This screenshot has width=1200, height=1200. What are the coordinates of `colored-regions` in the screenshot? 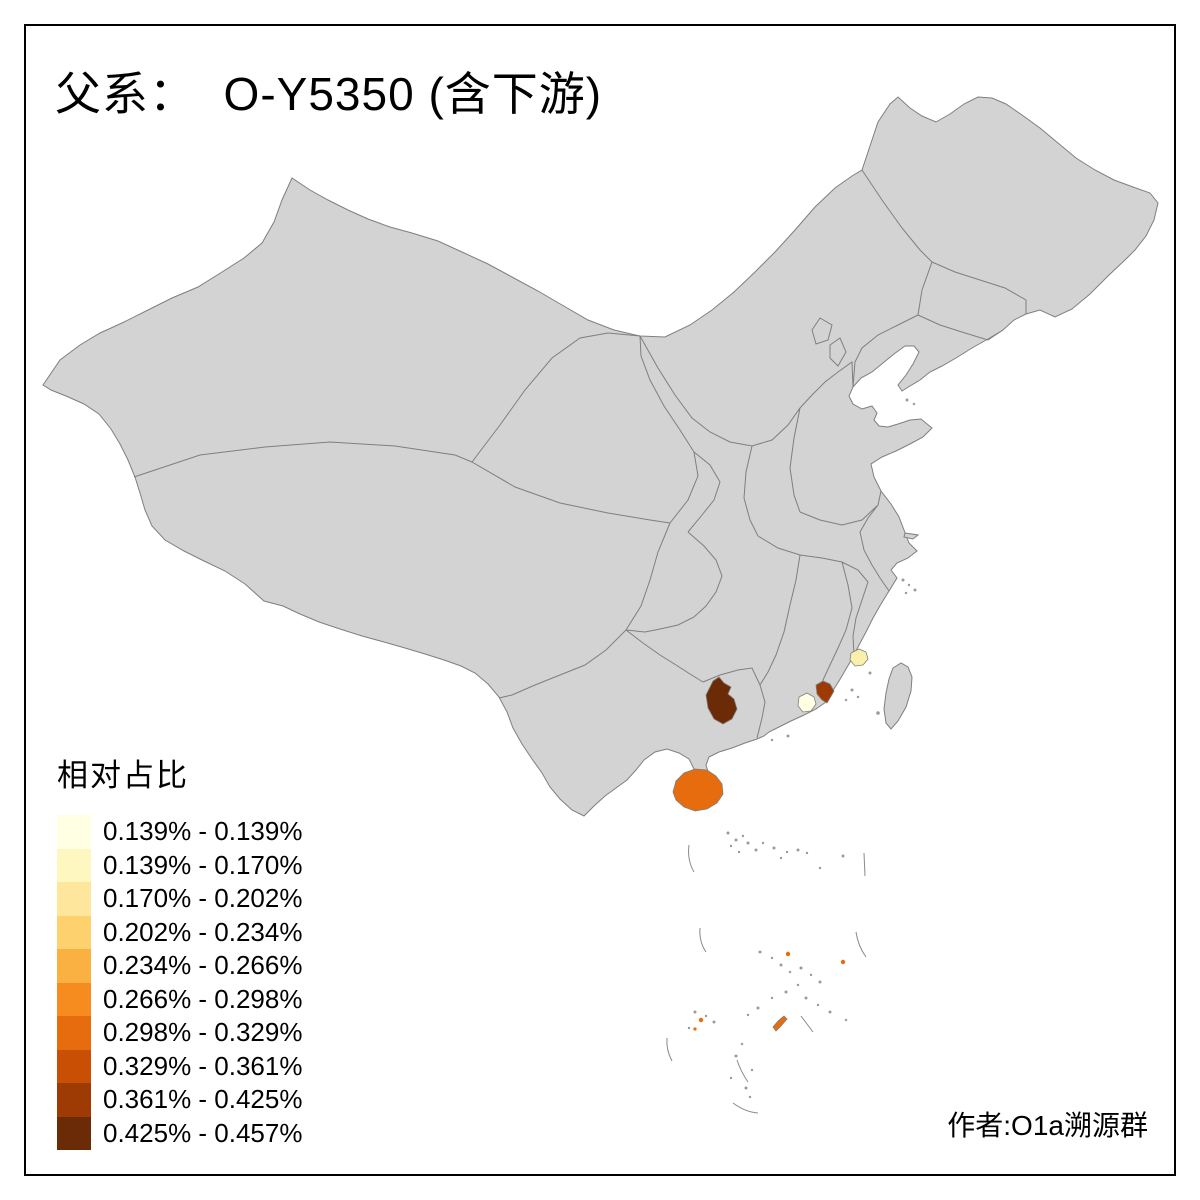 It's located at (770, 840).